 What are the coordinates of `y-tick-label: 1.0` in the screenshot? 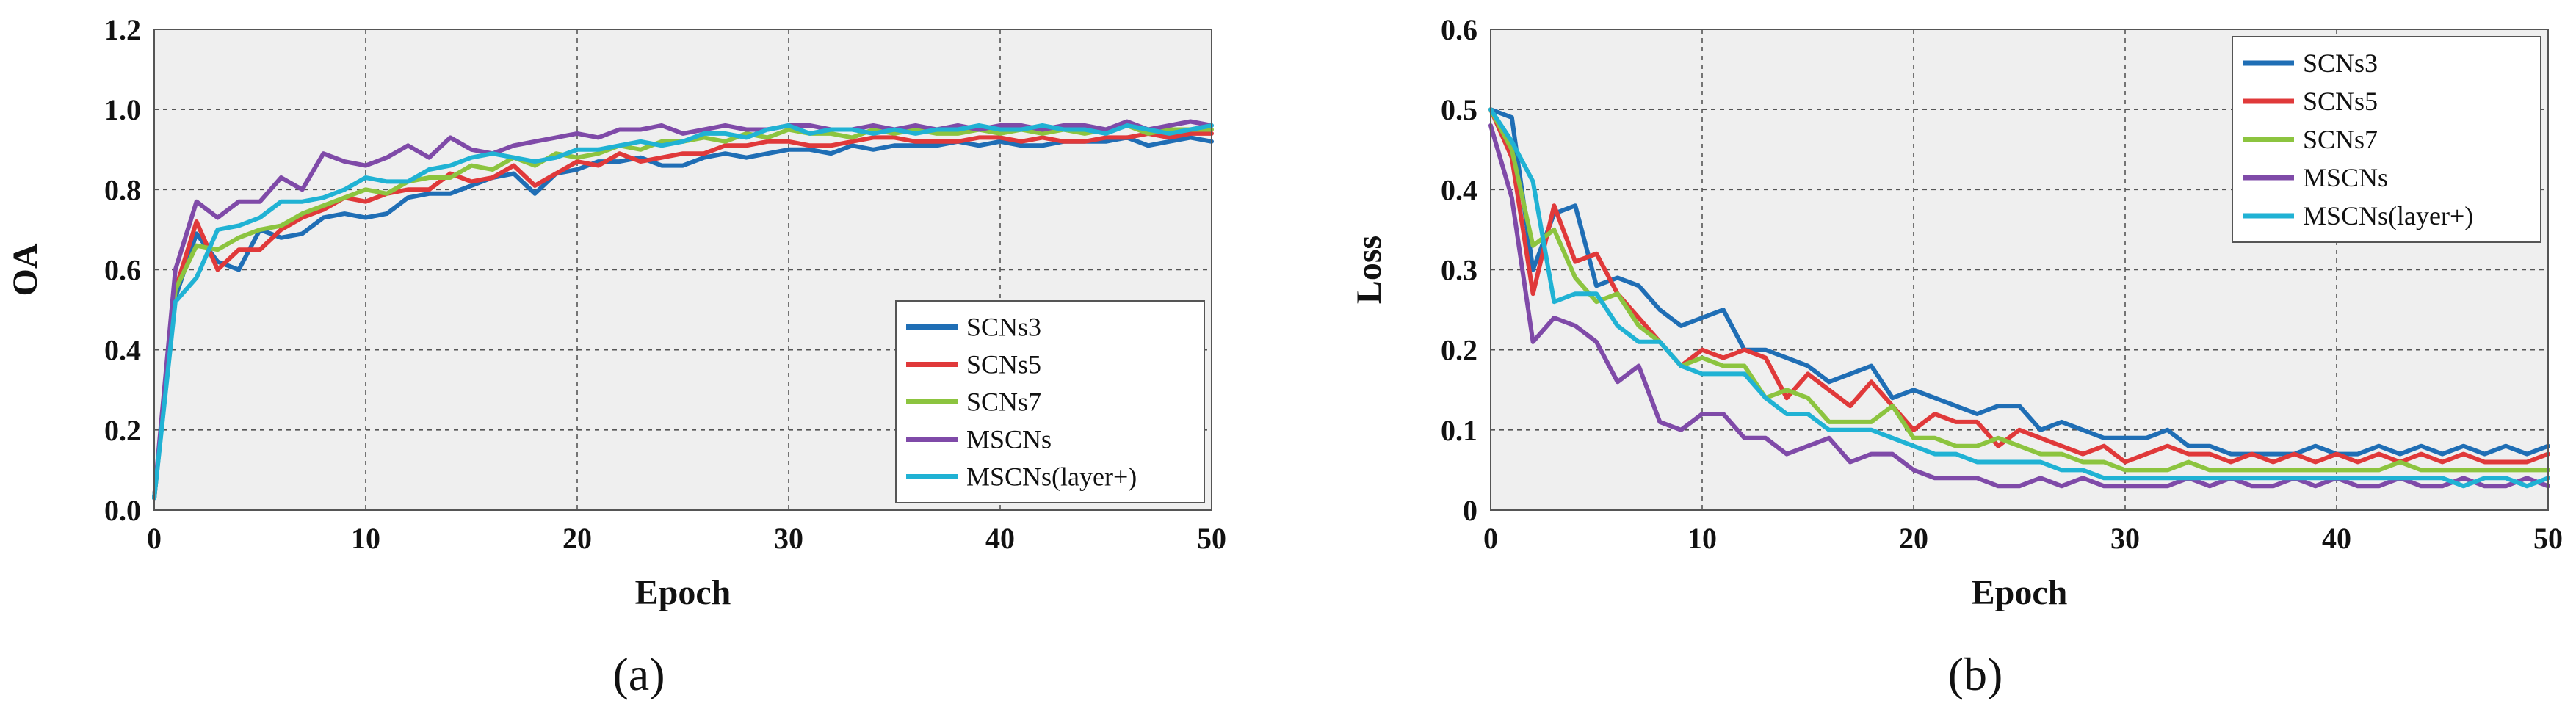 It's located at (122, 109).